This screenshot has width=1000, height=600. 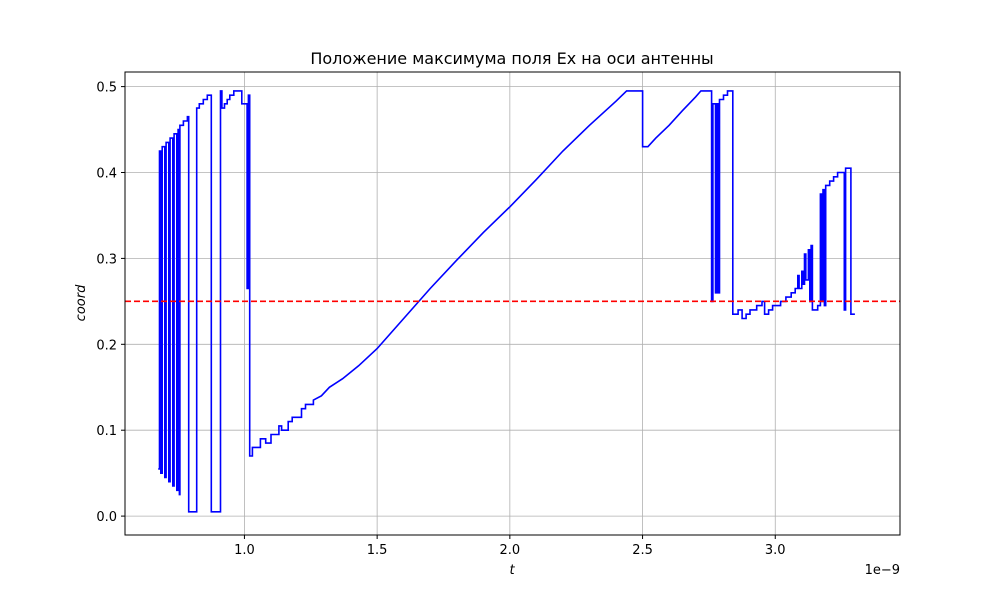 What do you see at coordinates (244, 550) in the screenshot?
I see `x-tick-label: 1.0` at bounding box center [244, 550].